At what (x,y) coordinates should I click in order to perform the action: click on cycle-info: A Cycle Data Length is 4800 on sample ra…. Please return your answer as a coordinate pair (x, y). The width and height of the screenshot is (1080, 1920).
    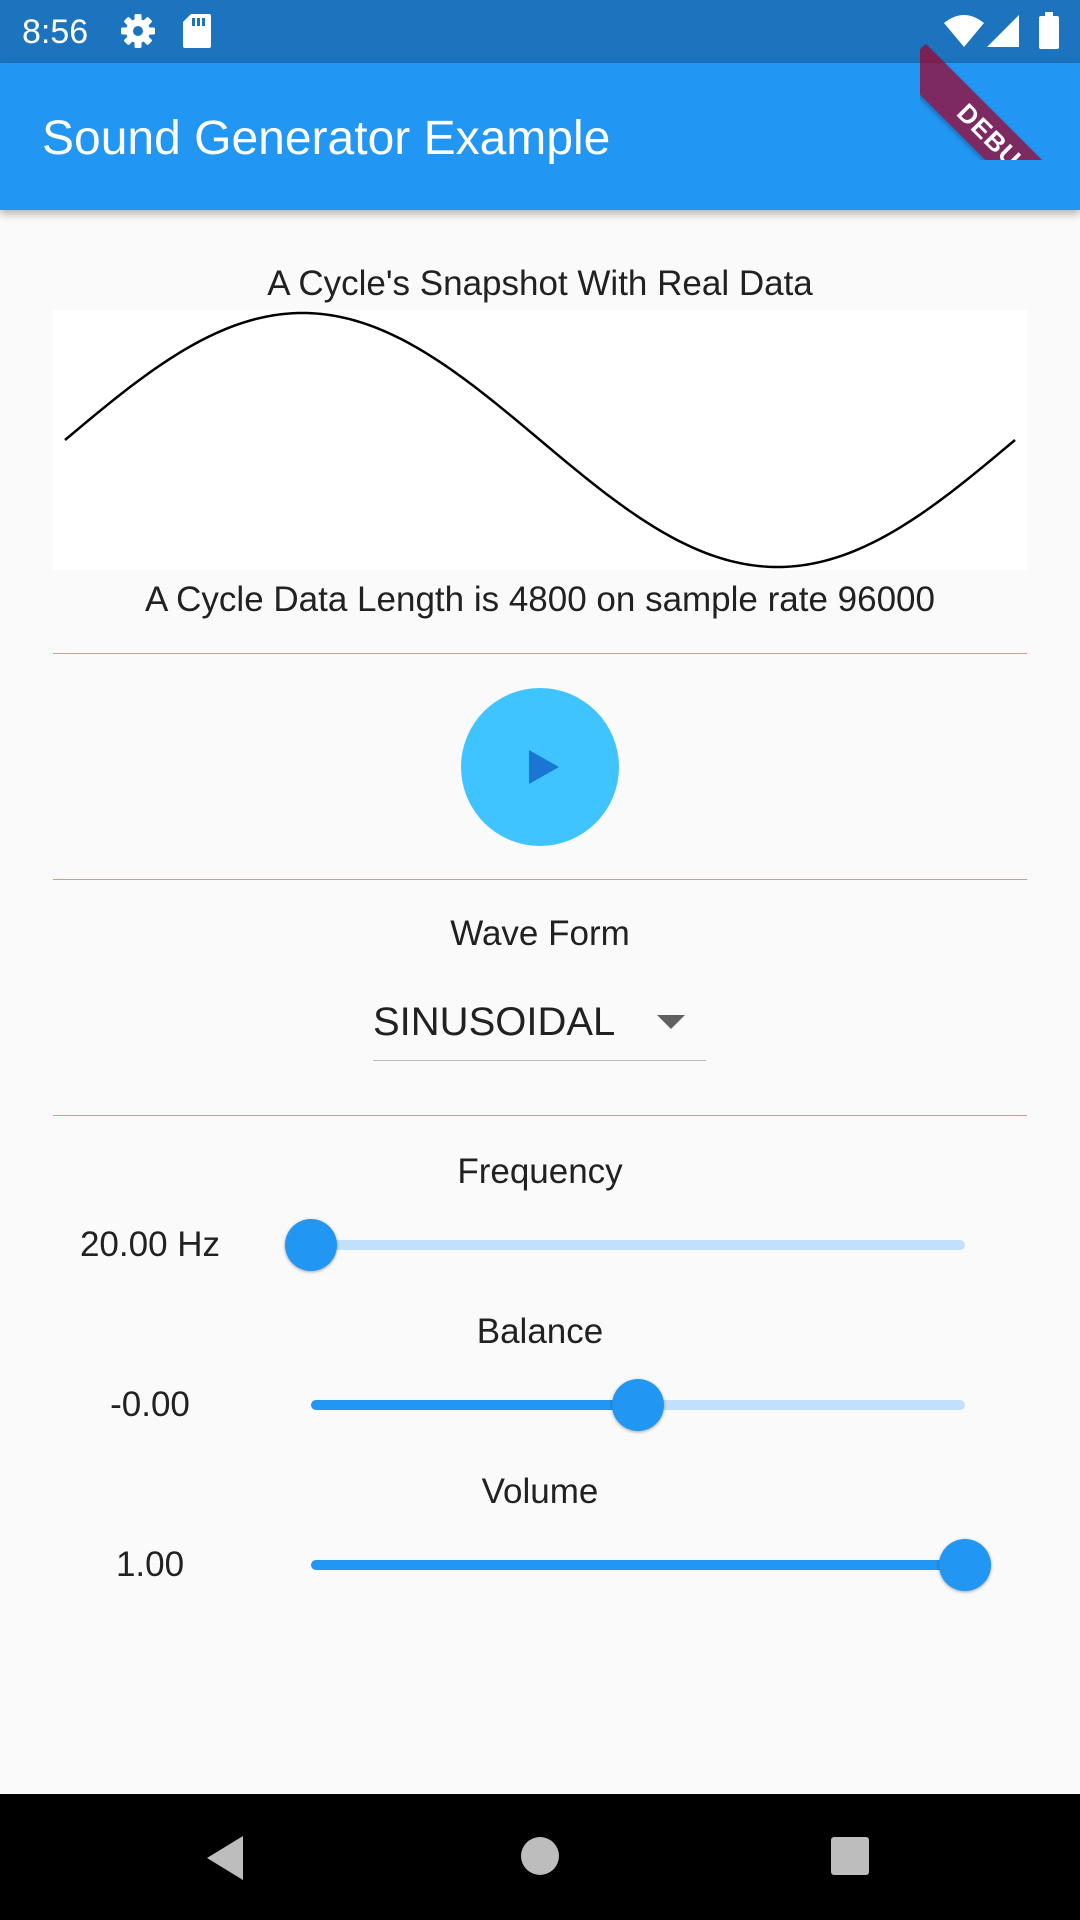
    Looking at the image, I should click on (540, 599).